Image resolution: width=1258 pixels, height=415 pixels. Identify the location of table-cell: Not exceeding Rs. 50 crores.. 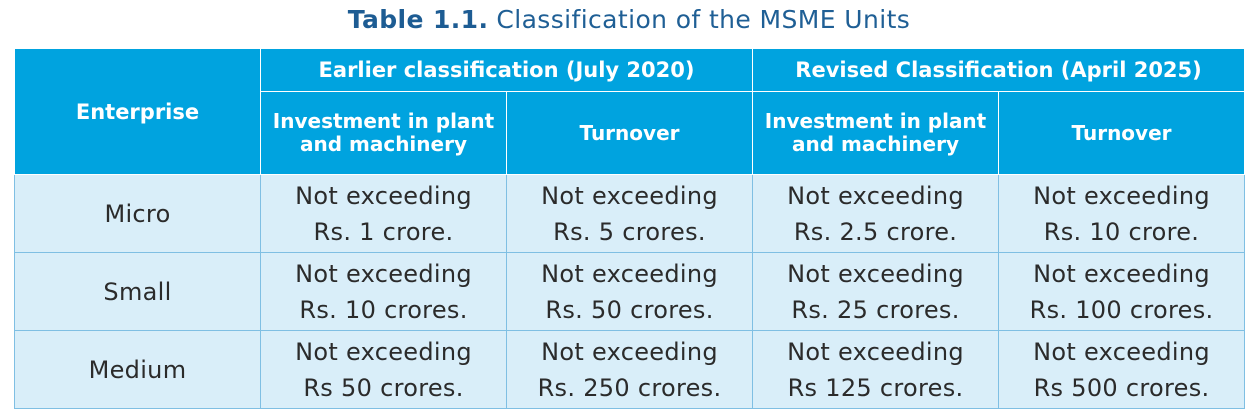
(629, 291).